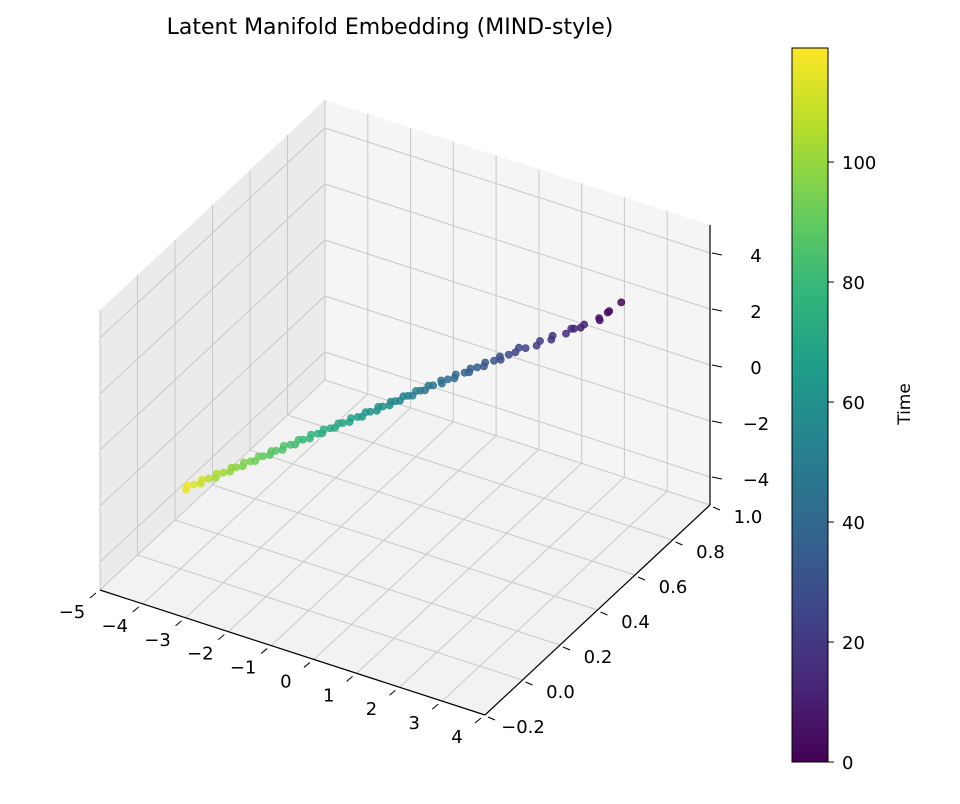 Image resolution: width=960 pixels, height=804 pixels. What do you see at coordinates (810, 405) in the screenshot?
I see `colorbar-ramp` at bounding box center [810, 405].